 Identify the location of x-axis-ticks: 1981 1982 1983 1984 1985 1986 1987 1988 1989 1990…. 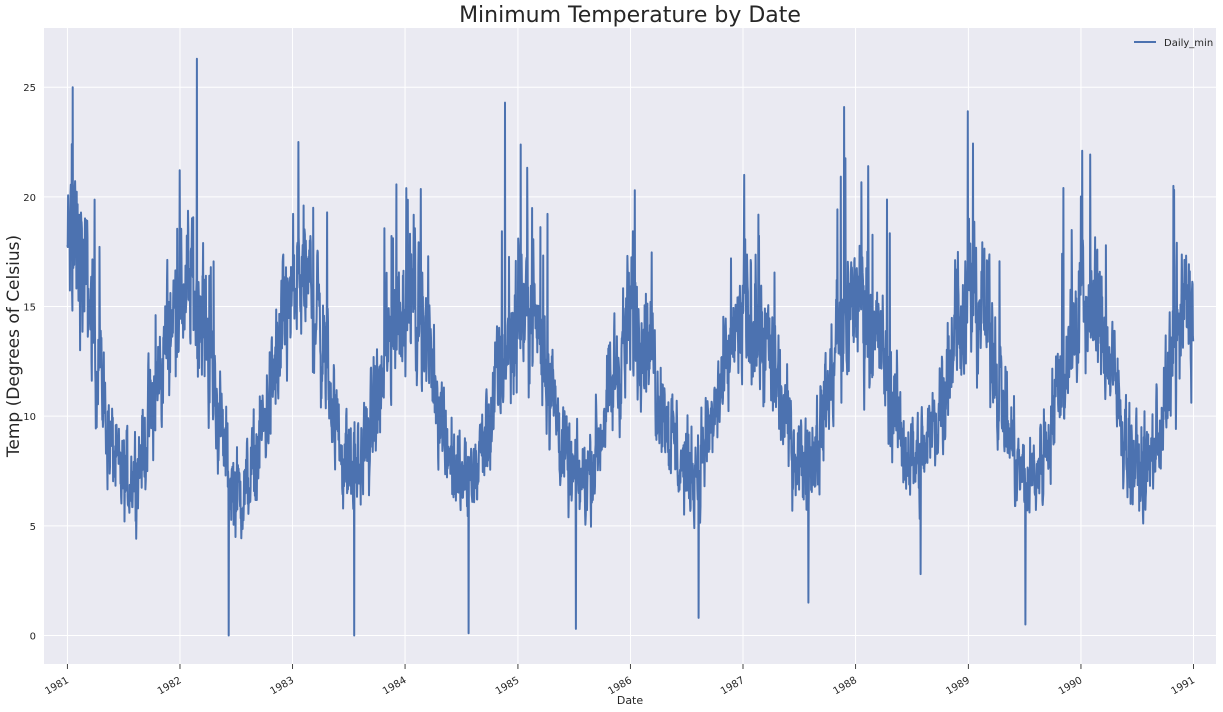
(620, 680).